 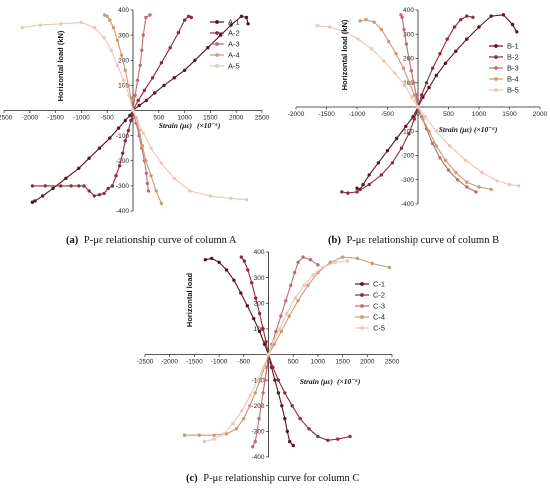 What do you see at coordinates (234, 66) in the screenshot?
I see `legend-label: A-5` at bounding box center [234, 66].